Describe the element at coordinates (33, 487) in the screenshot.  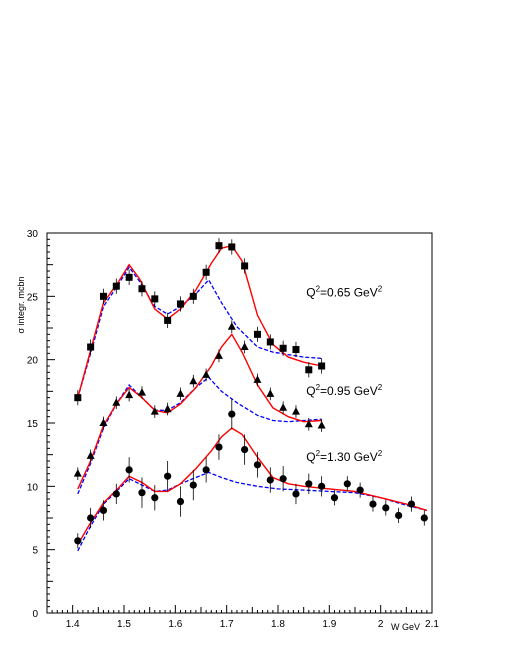
I see `y-tick-label: 10` at that location.